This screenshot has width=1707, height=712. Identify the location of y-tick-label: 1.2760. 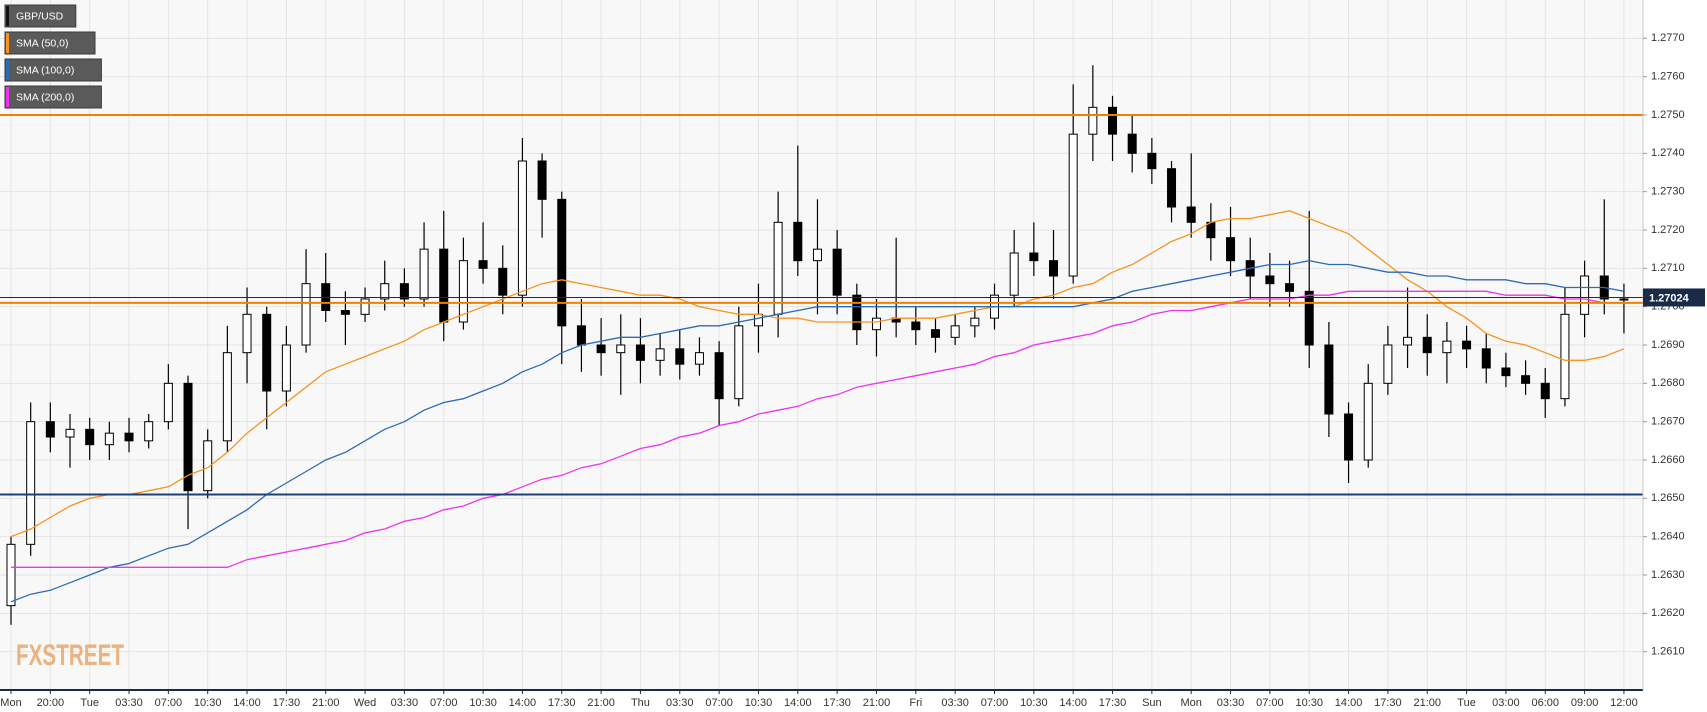
(1668, 77).